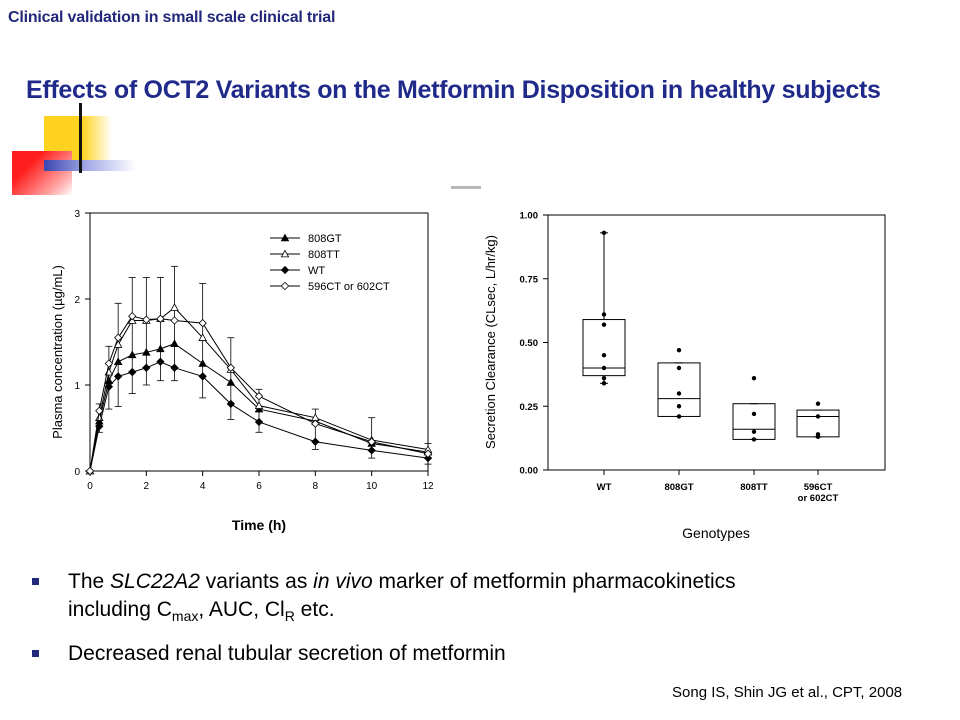  Describe the element at coordinates (818, 487) in the screenshot. I see `right-x-tick-label: 596CT` at that location.